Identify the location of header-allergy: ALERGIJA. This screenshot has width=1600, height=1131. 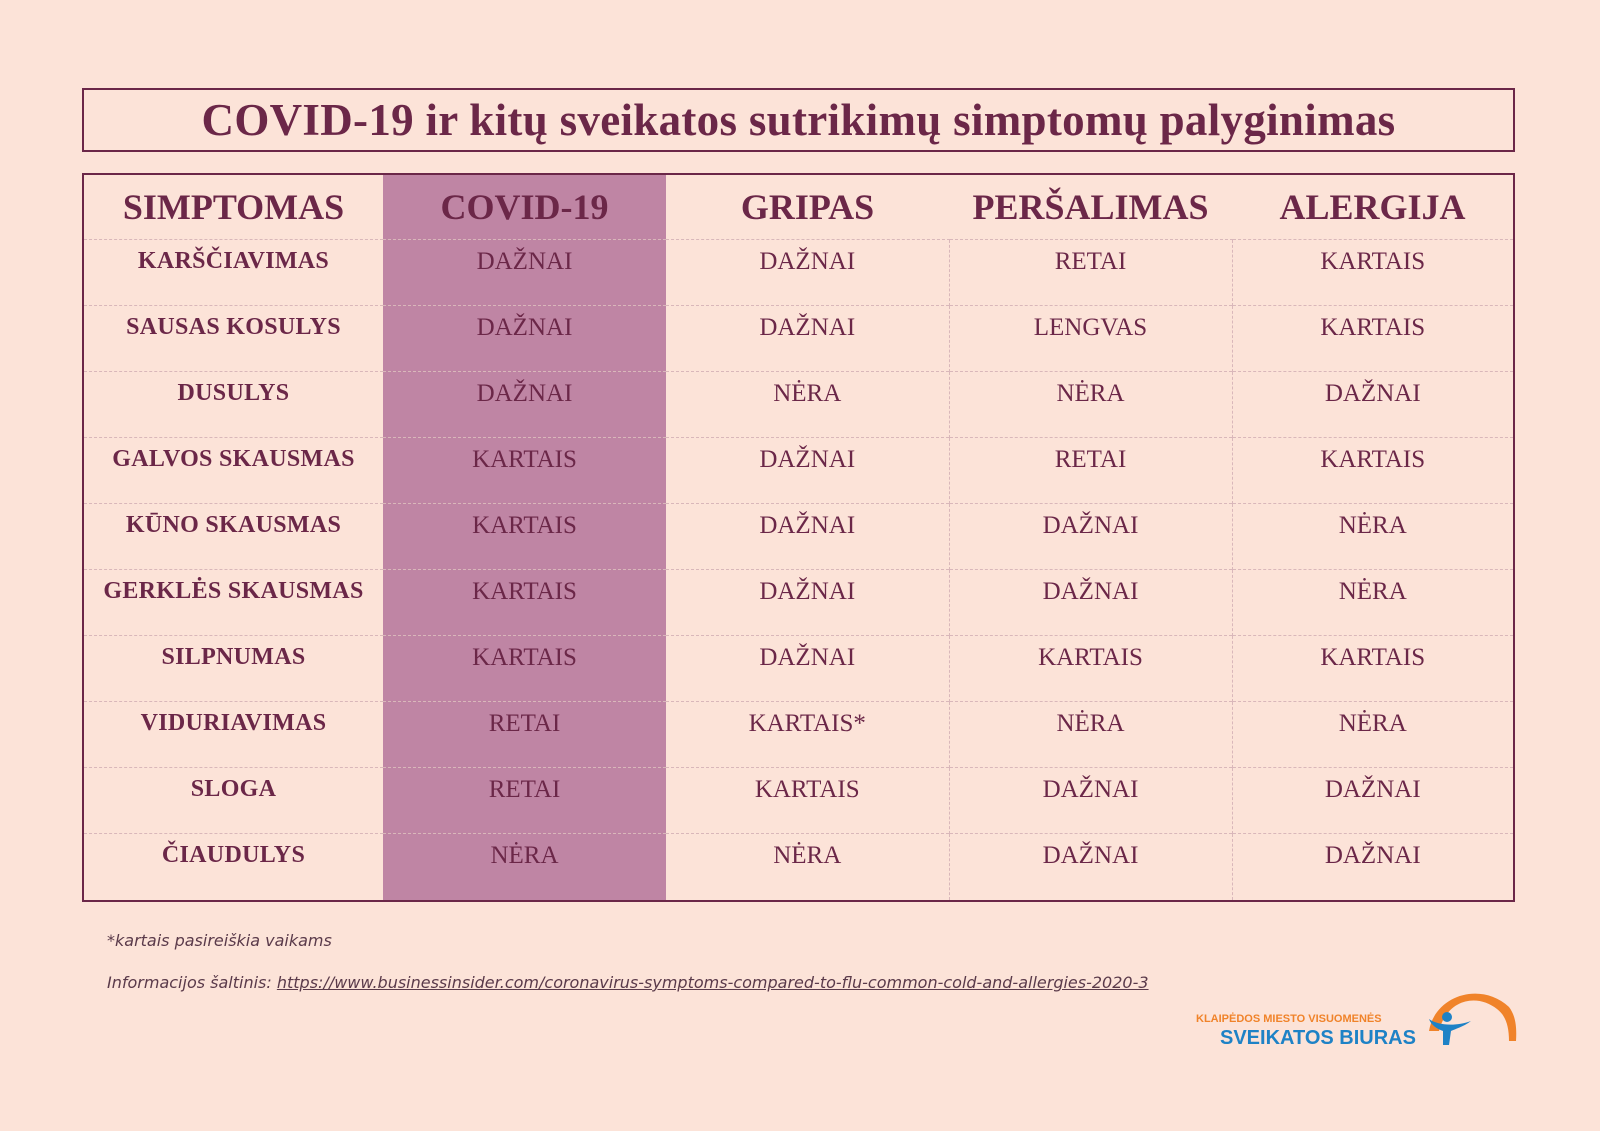
(1372, 207).